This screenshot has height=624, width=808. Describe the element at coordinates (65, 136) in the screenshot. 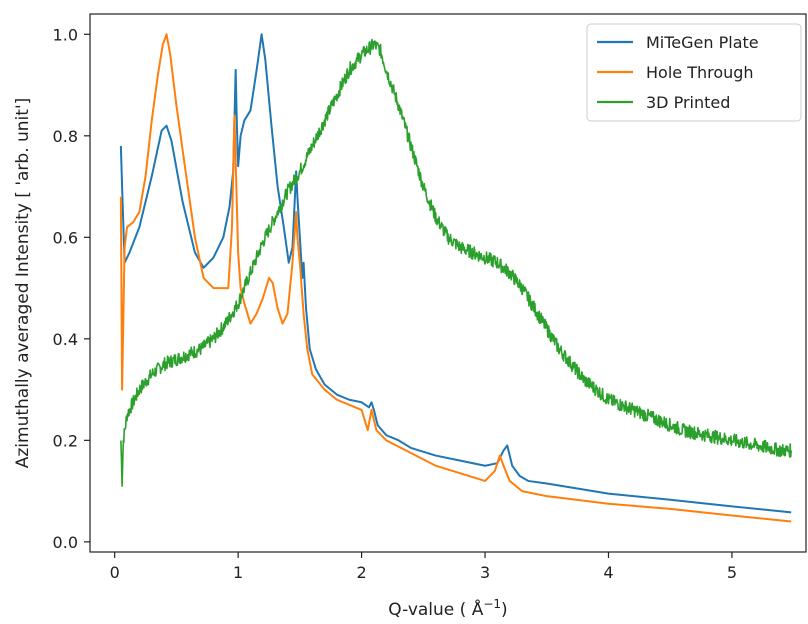

I see `y-tick-label: 0.8` at that location.